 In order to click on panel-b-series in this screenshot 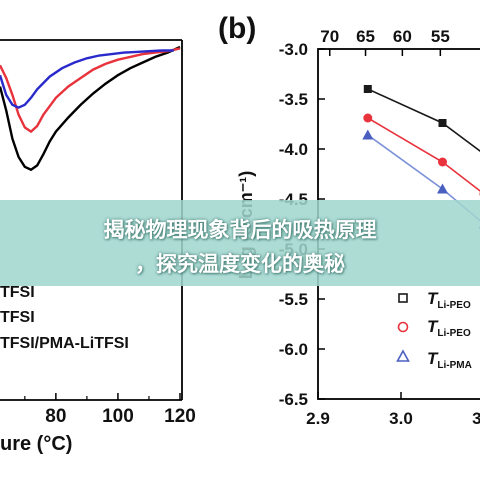, I will do `click(421, 157)`.